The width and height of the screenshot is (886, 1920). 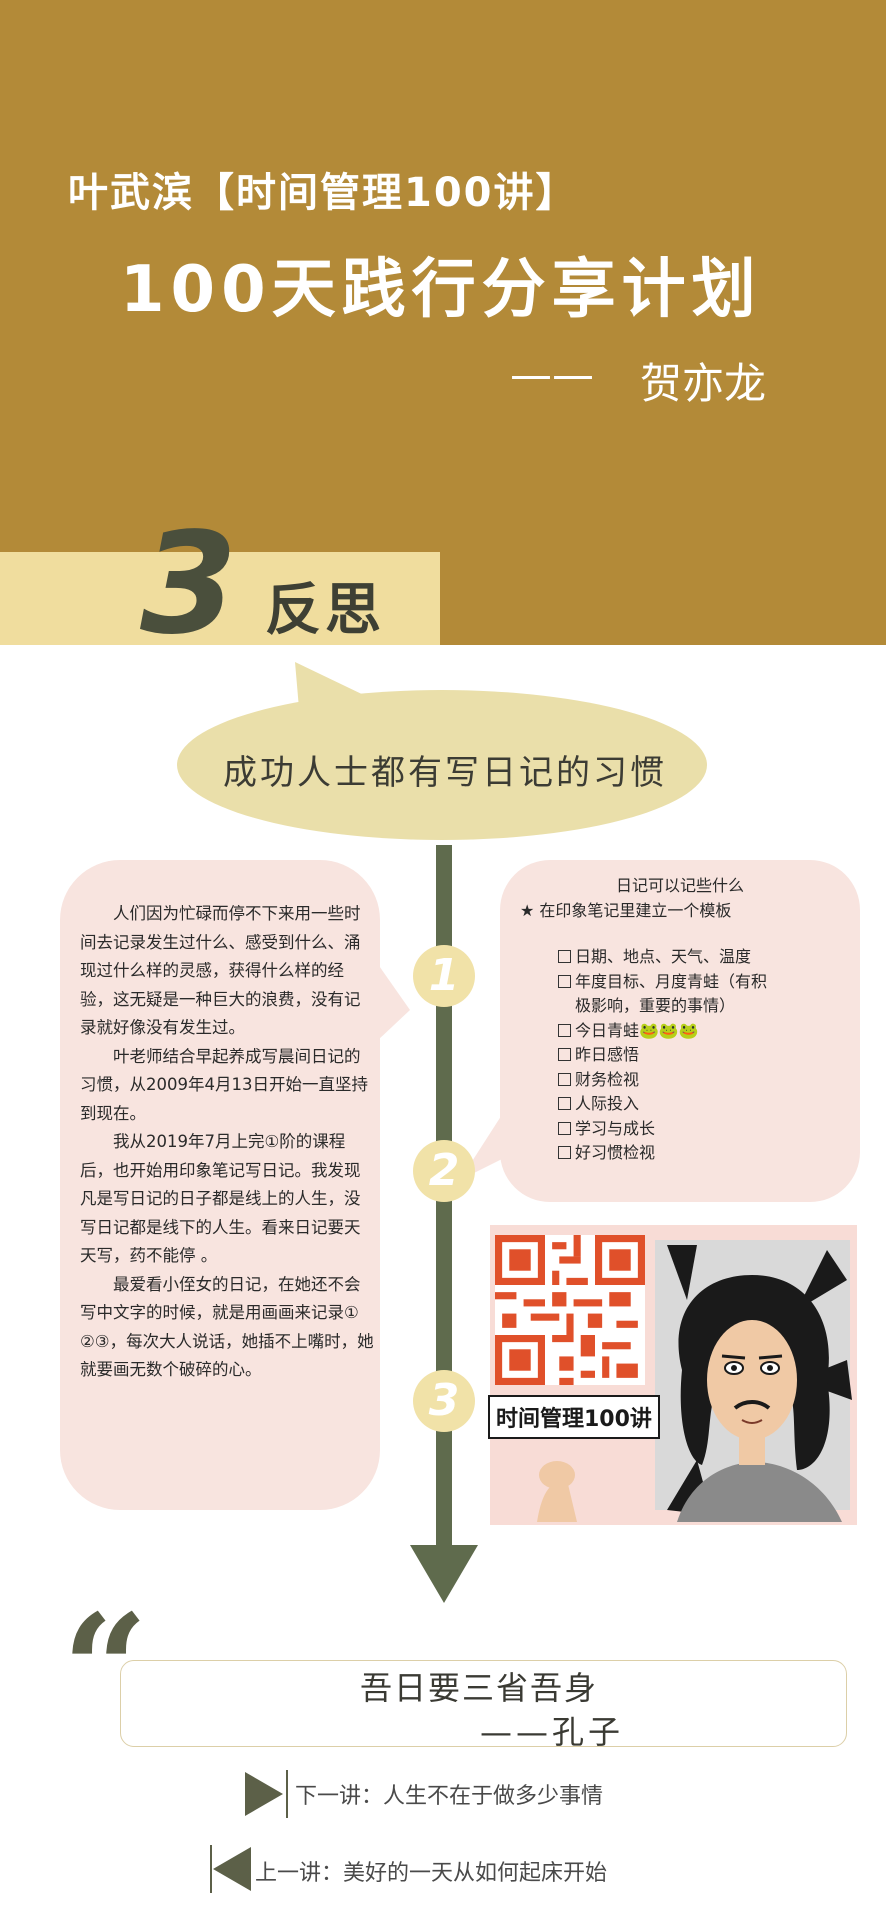 What do you see at coordinates (574, 1417) in the screenshot?
I see `poster-label: 时间管理100讲` at bounding box center [574, 1417].